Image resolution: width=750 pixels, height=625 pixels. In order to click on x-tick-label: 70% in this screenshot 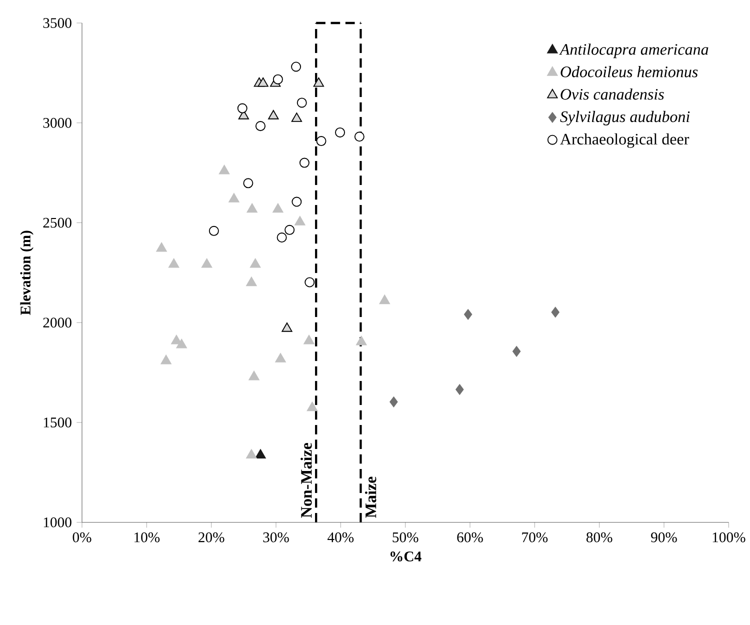, I will do `click(535, 537)`.